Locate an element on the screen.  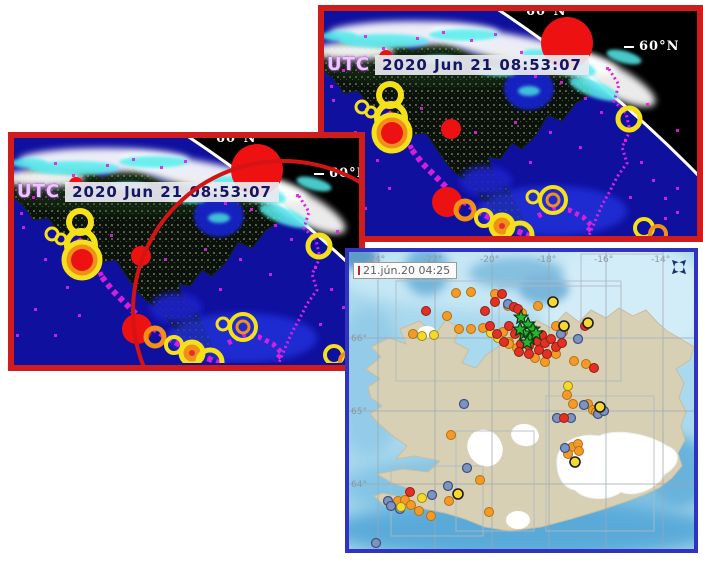
pan-compass-icon is located at coordinates (679, 267).